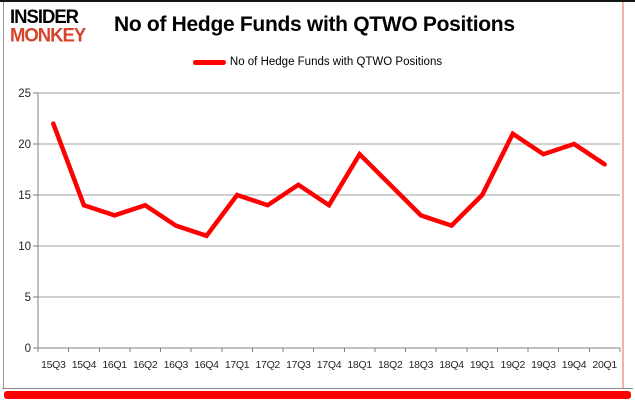  I want to click on x-tick-label: 16Q2, so click(145, 365).